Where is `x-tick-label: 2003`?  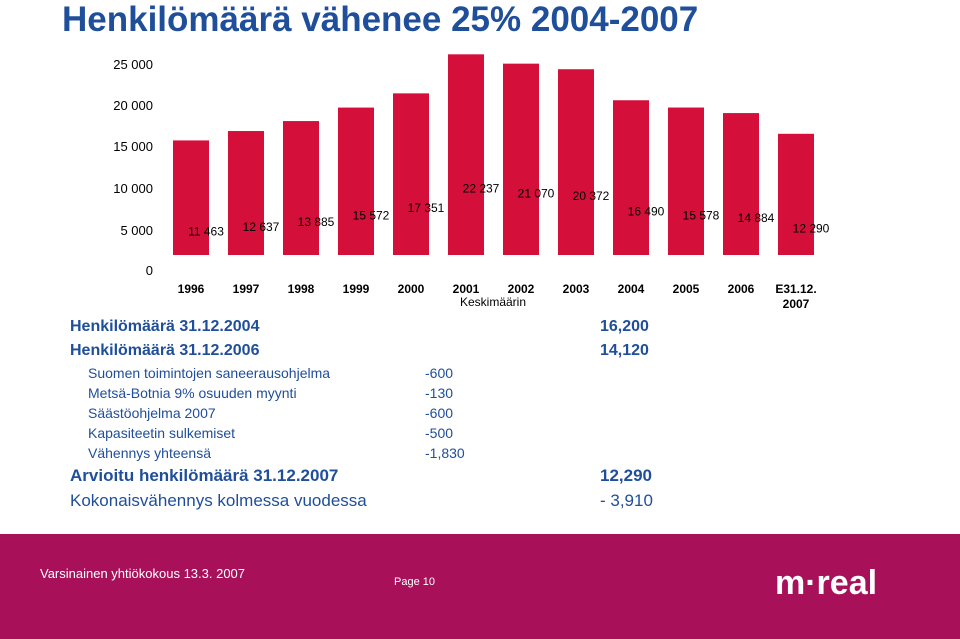
x-tick-label: 2003 is located at coordinates (576, 289).